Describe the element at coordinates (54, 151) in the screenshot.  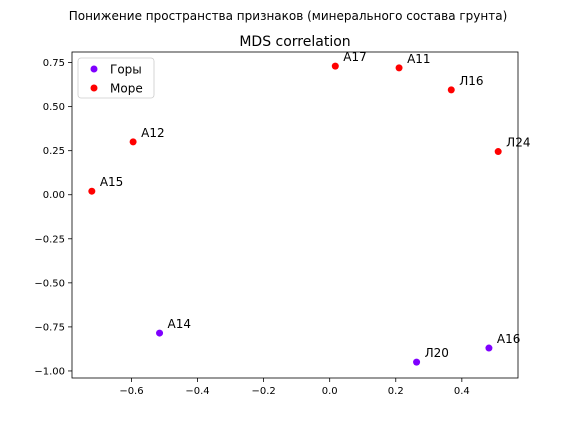
I see `y-tick-label: 0.25` at that location.